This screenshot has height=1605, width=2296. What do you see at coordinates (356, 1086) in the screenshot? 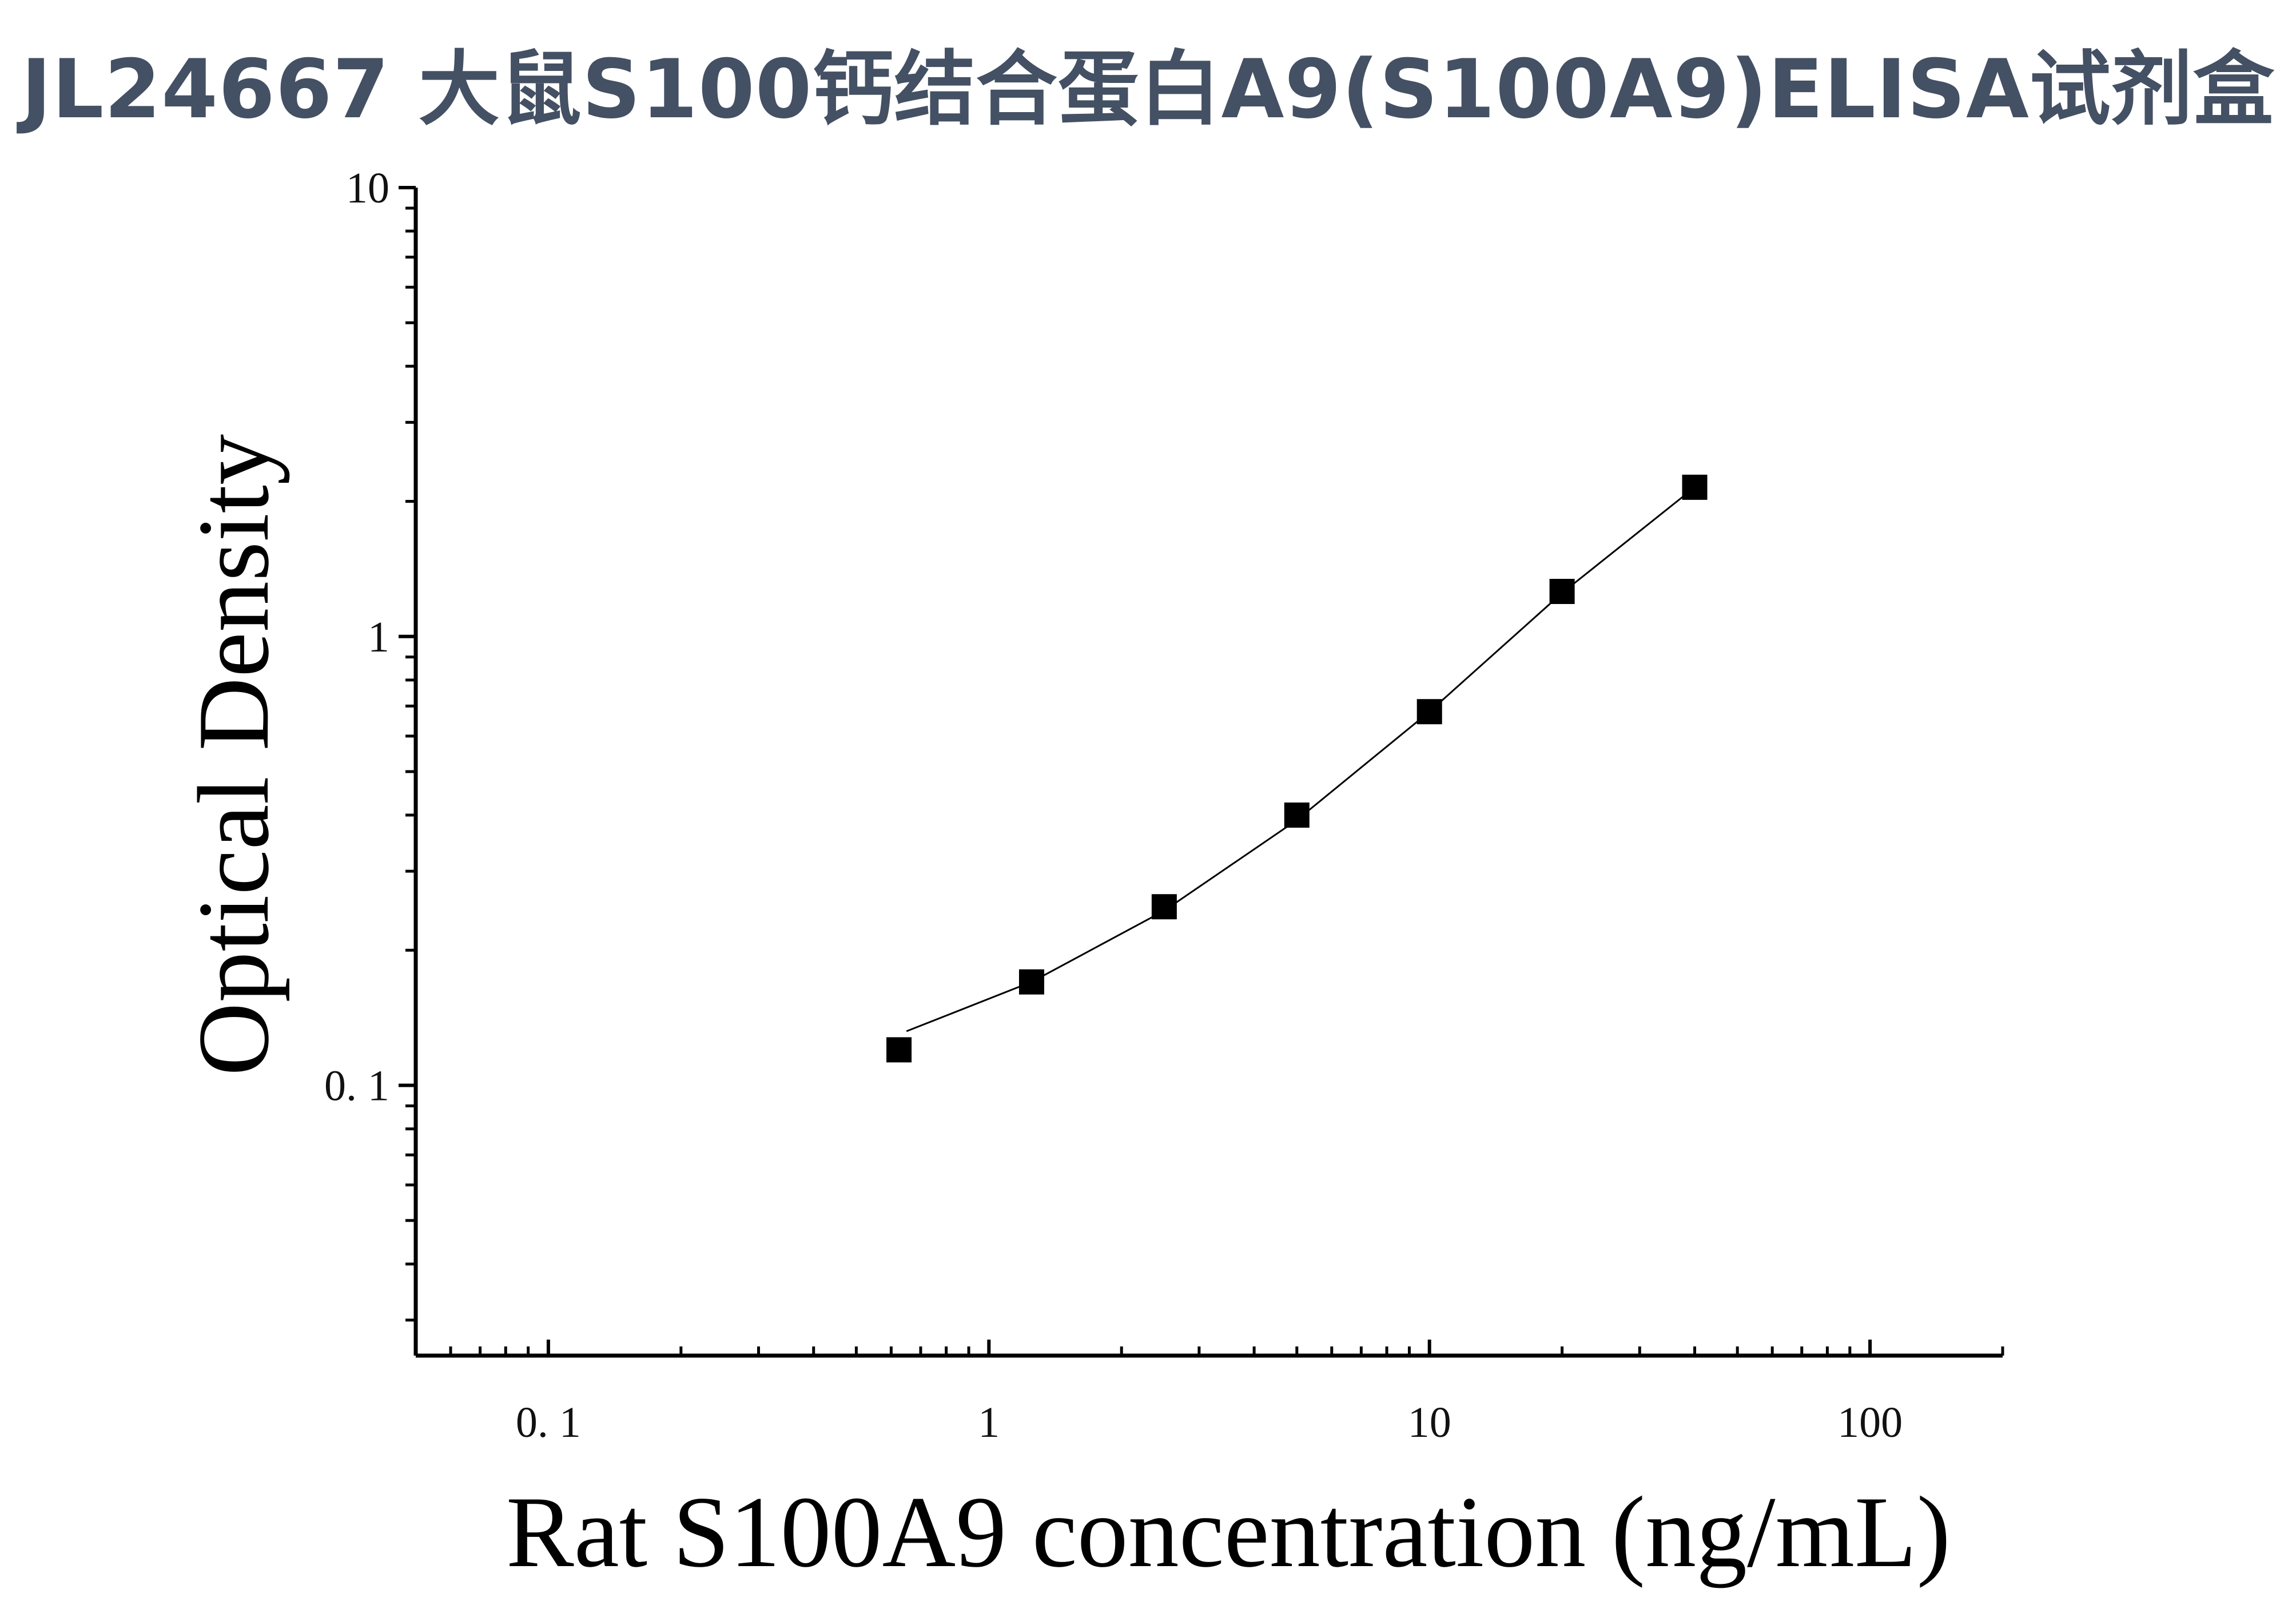
I see `y-tick-label: 0. 1` at bounding box center [356, 1086].